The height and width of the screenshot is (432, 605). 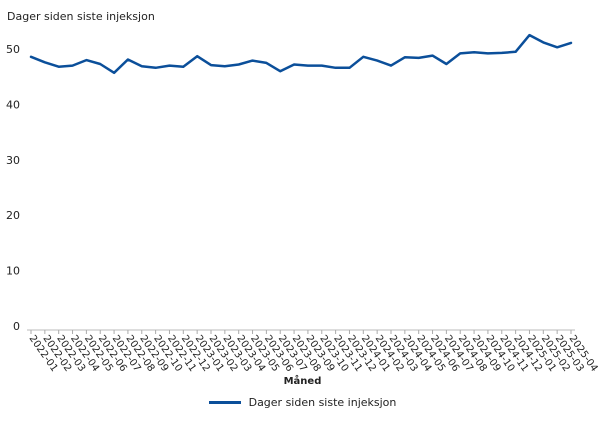 I want to click on legend: Dager siden siste injeksjon, so click(x=302, y=402).